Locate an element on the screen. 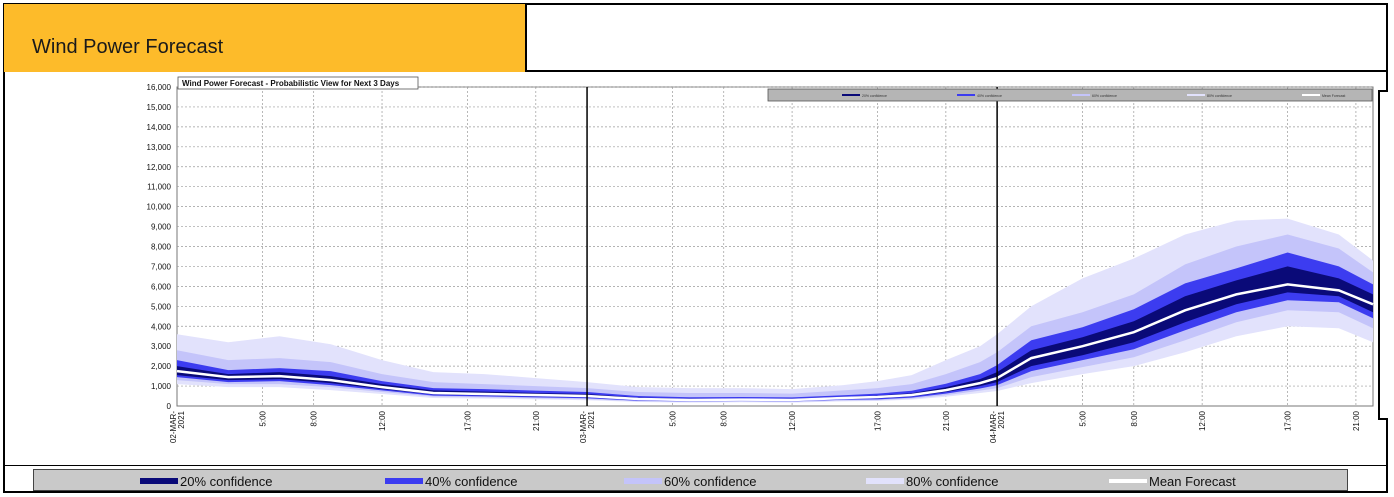 This screenshot has width=1394, height=497. inner-legend-label: 40% confidence is located at coordinates (989, 96).